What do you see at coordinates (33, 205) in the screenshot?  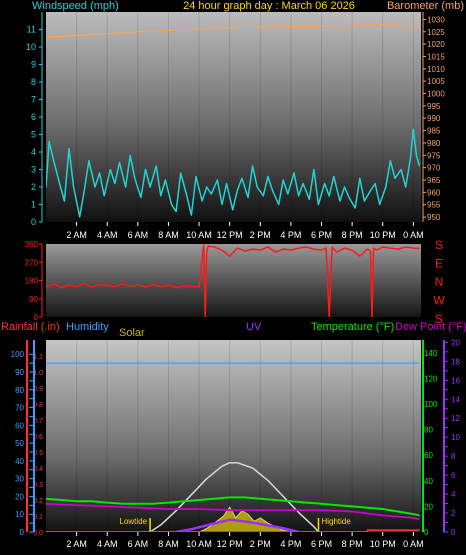 I see `windspeed-tick-label: 1` at bounding box center [33, 205].